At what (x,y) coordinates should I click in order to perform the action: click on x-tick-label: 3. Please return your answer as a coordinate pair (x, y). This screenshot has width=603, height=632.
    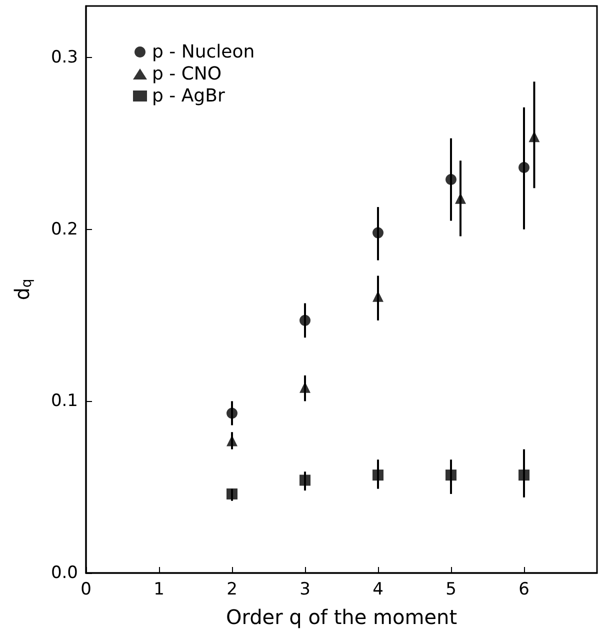
    Looking at the image, I should click on (305, 590).